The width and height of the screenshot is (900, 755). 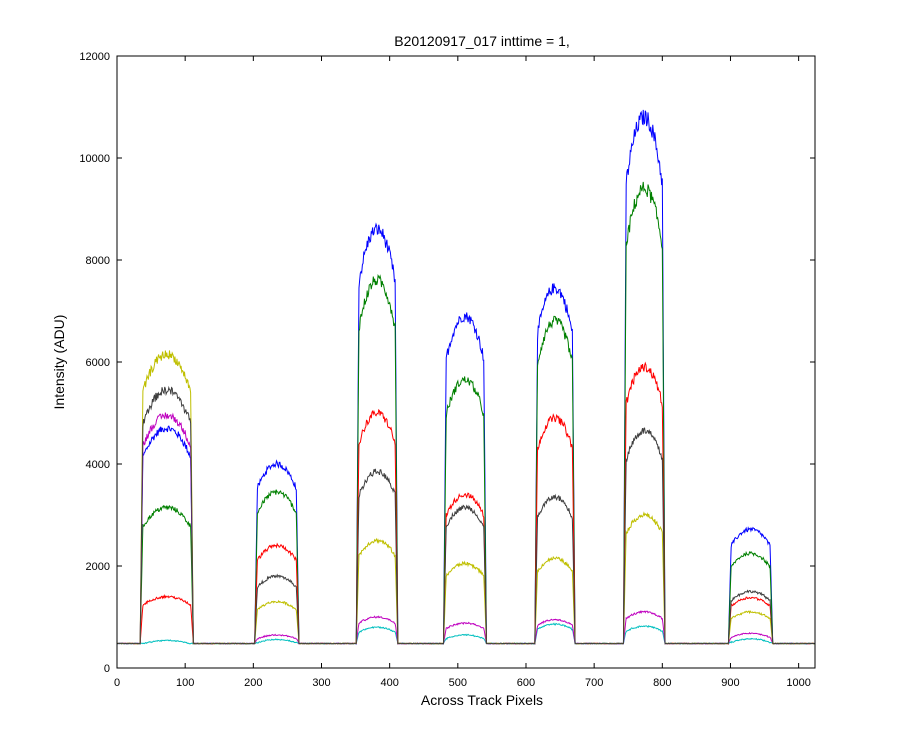 What do you see at coordinates (526, 683) in the screenshot?
I see `x-tick-label: 600` at bounding box center [526, 683].